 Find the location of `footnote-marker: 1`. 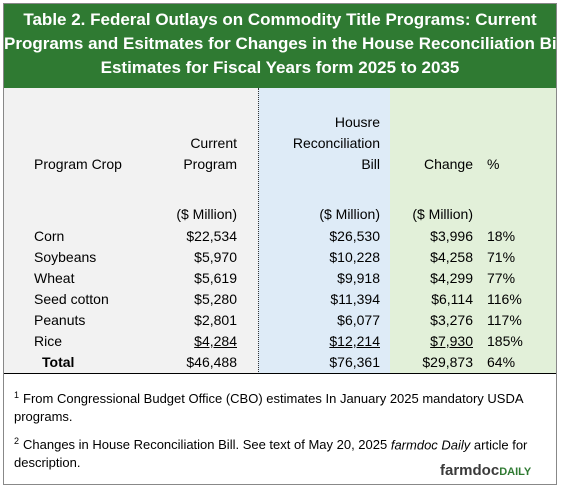

footnote-marker: 1 is located at coordinates (17, 395).